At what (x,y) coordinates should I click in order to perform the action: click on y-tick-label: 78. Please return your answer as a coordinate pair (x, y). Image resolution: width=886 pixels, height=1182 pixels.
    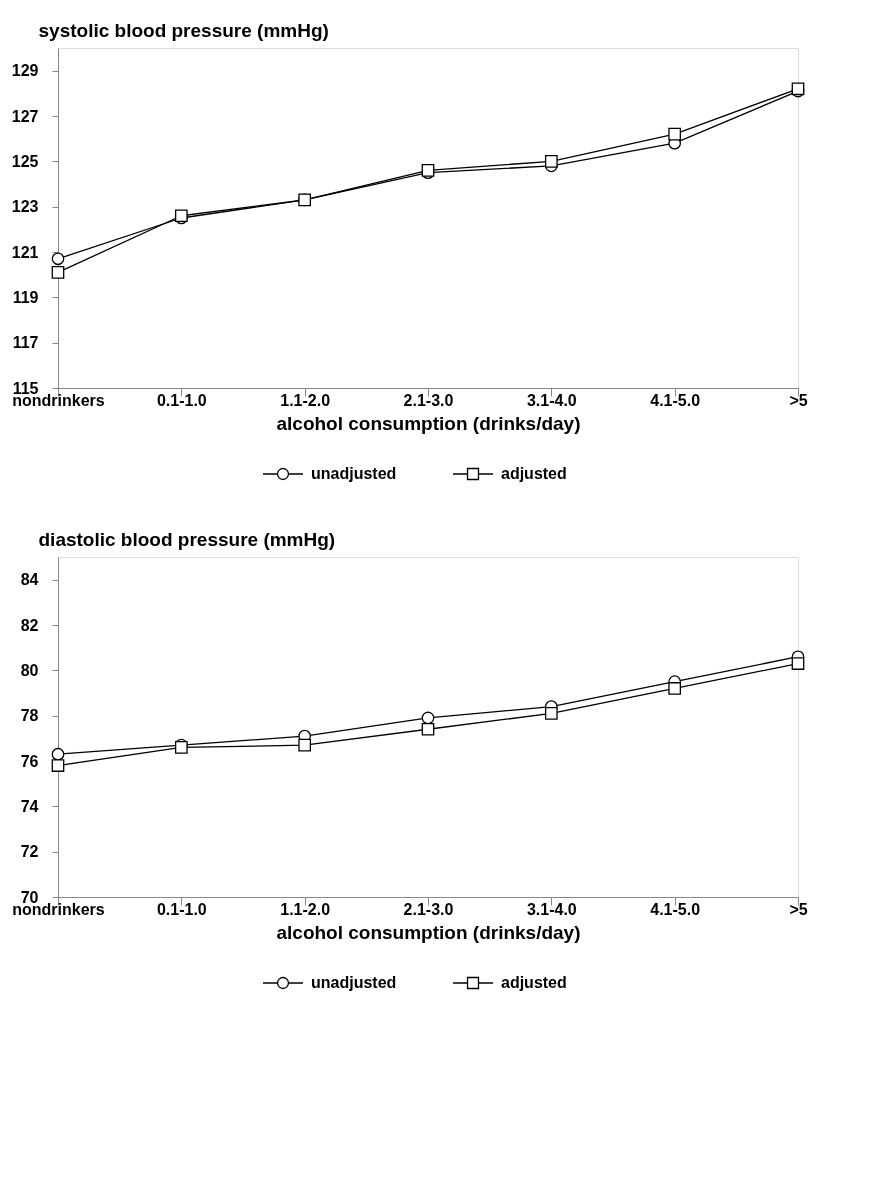
    Looking at the image, I should click on (29, 716).